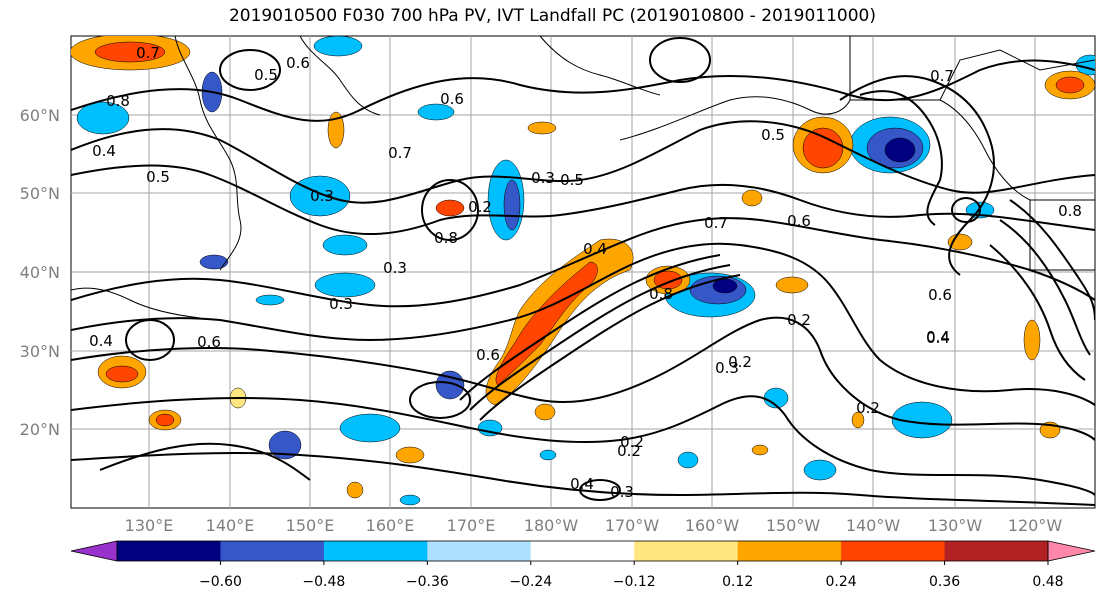  Describe the element at coordinates (530, 582) in the screenshot. I see `colorbar-tick-label: −0.24` at that location.